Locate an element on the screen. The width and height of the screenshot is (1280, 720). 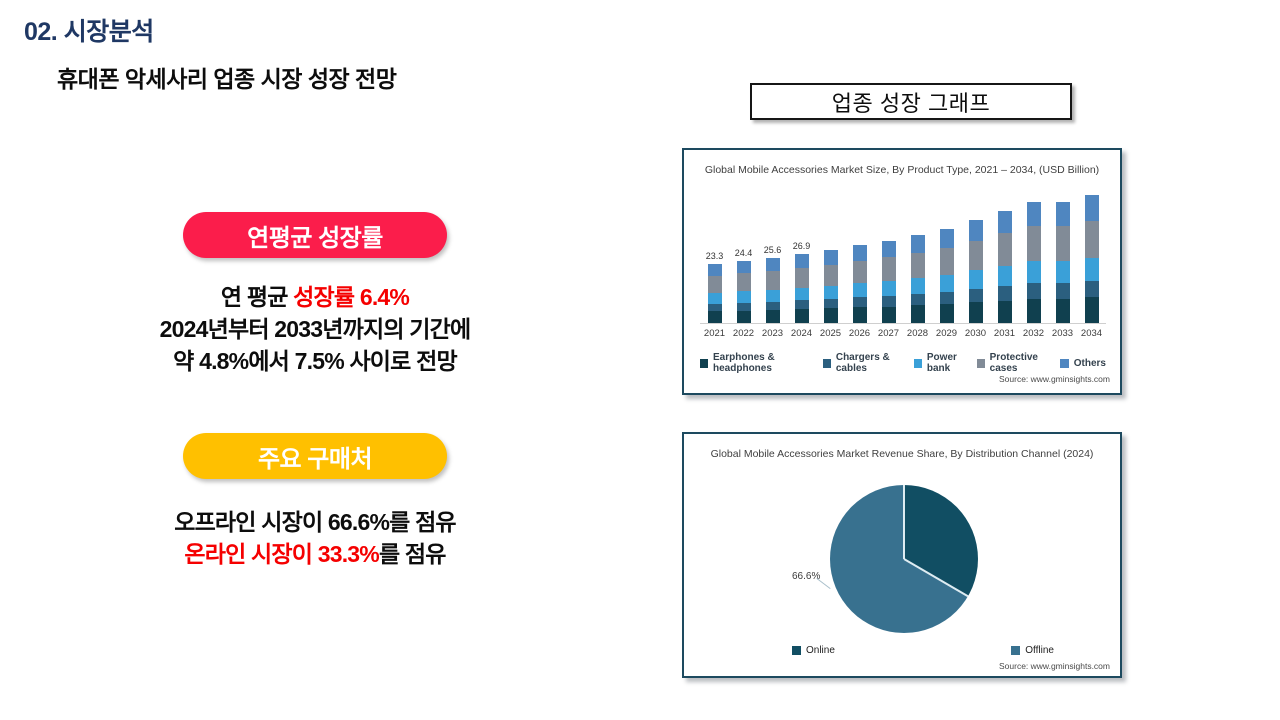
legend-label: Power bank is located at coordinates (941, 363).